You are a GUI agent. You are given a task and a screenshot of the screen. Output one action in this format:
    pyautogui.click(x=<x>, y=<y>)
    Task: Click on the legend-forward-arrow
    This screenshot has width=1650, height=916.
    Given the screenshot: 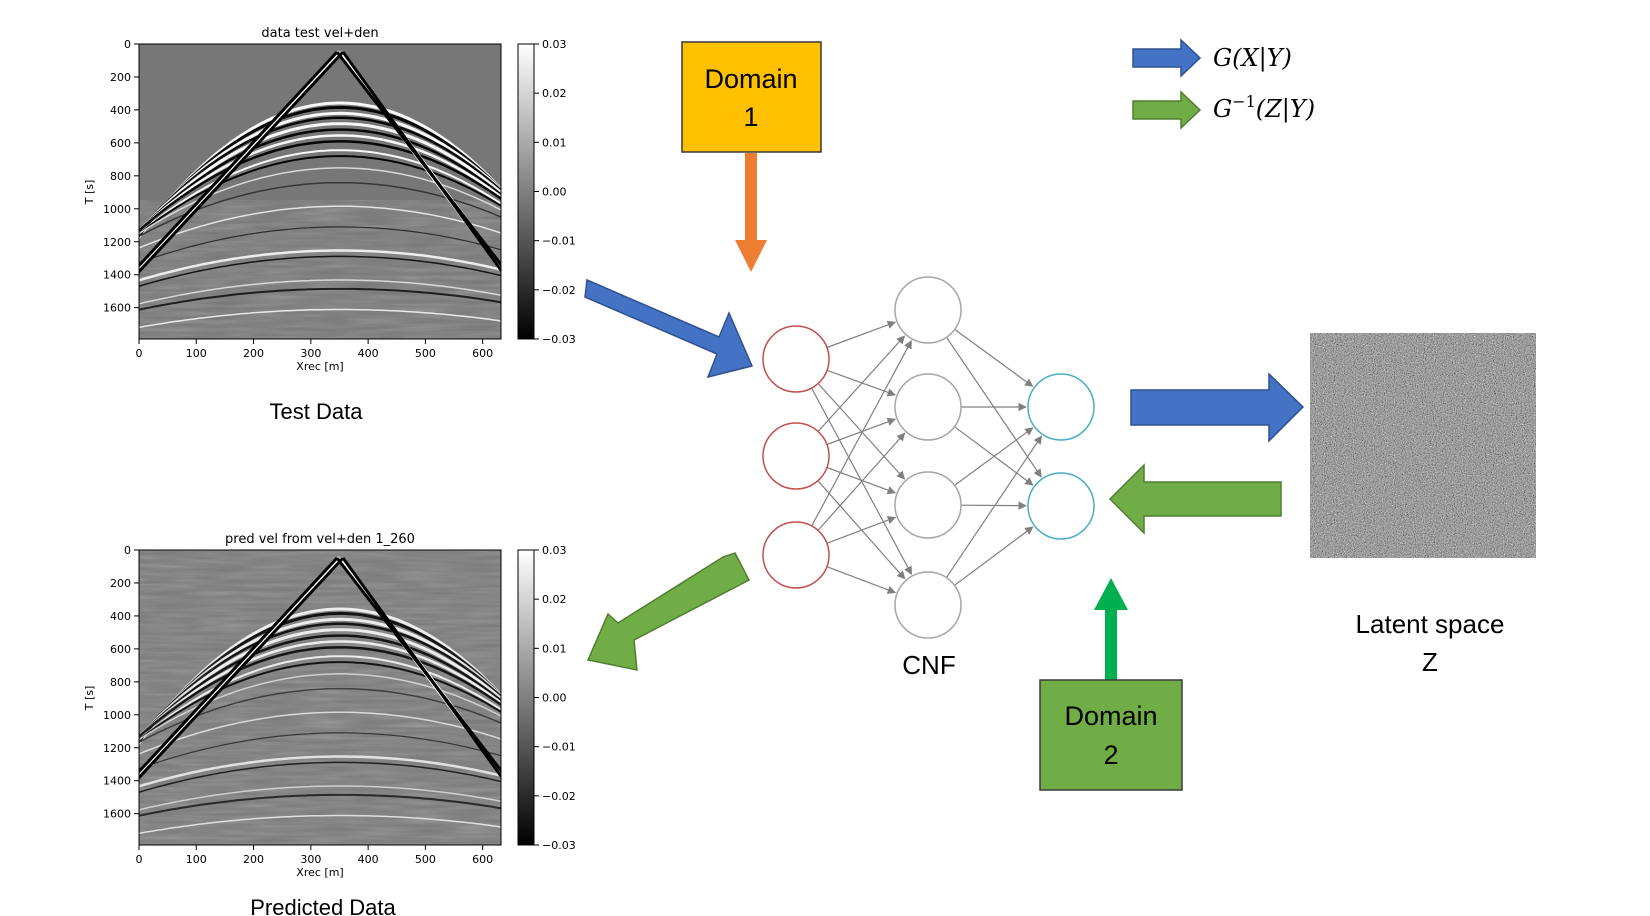 What is the action you would take?
    pyautogui.click(x=1167, y=58)
    